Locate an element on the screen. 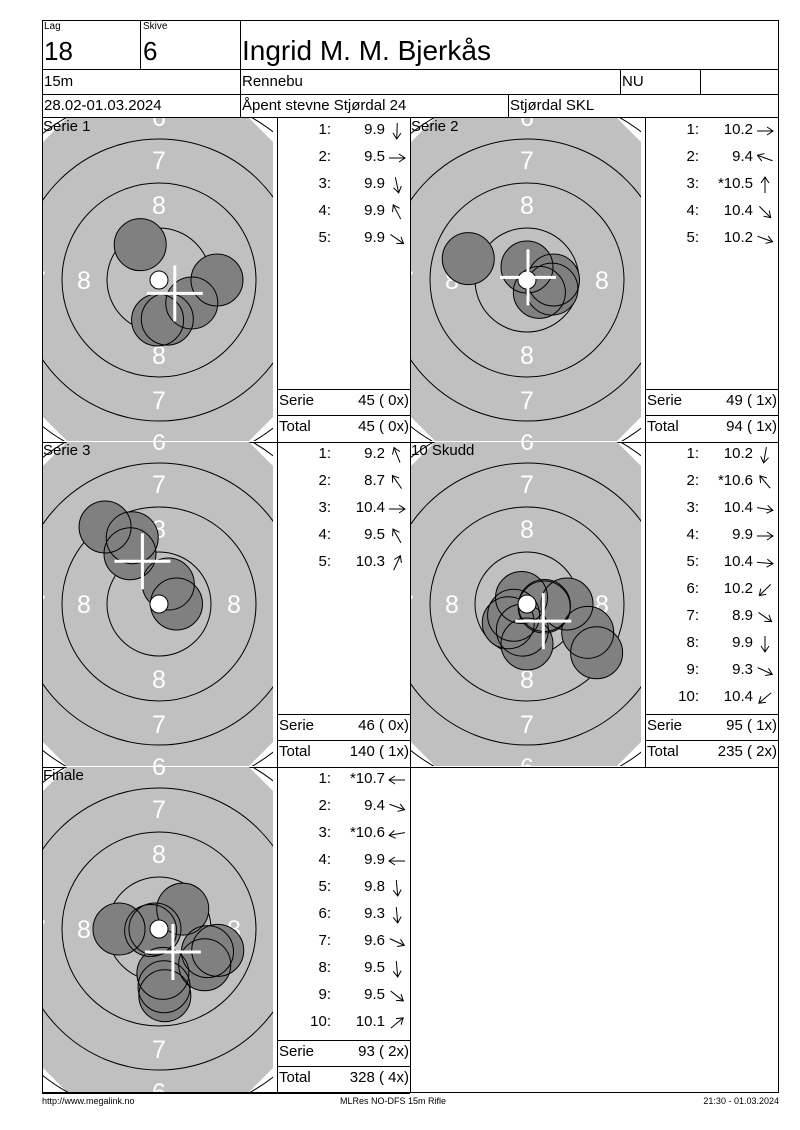  footer-program: MLRes NO-DFS 15m Rifle is located at coordinates (393, 1101).